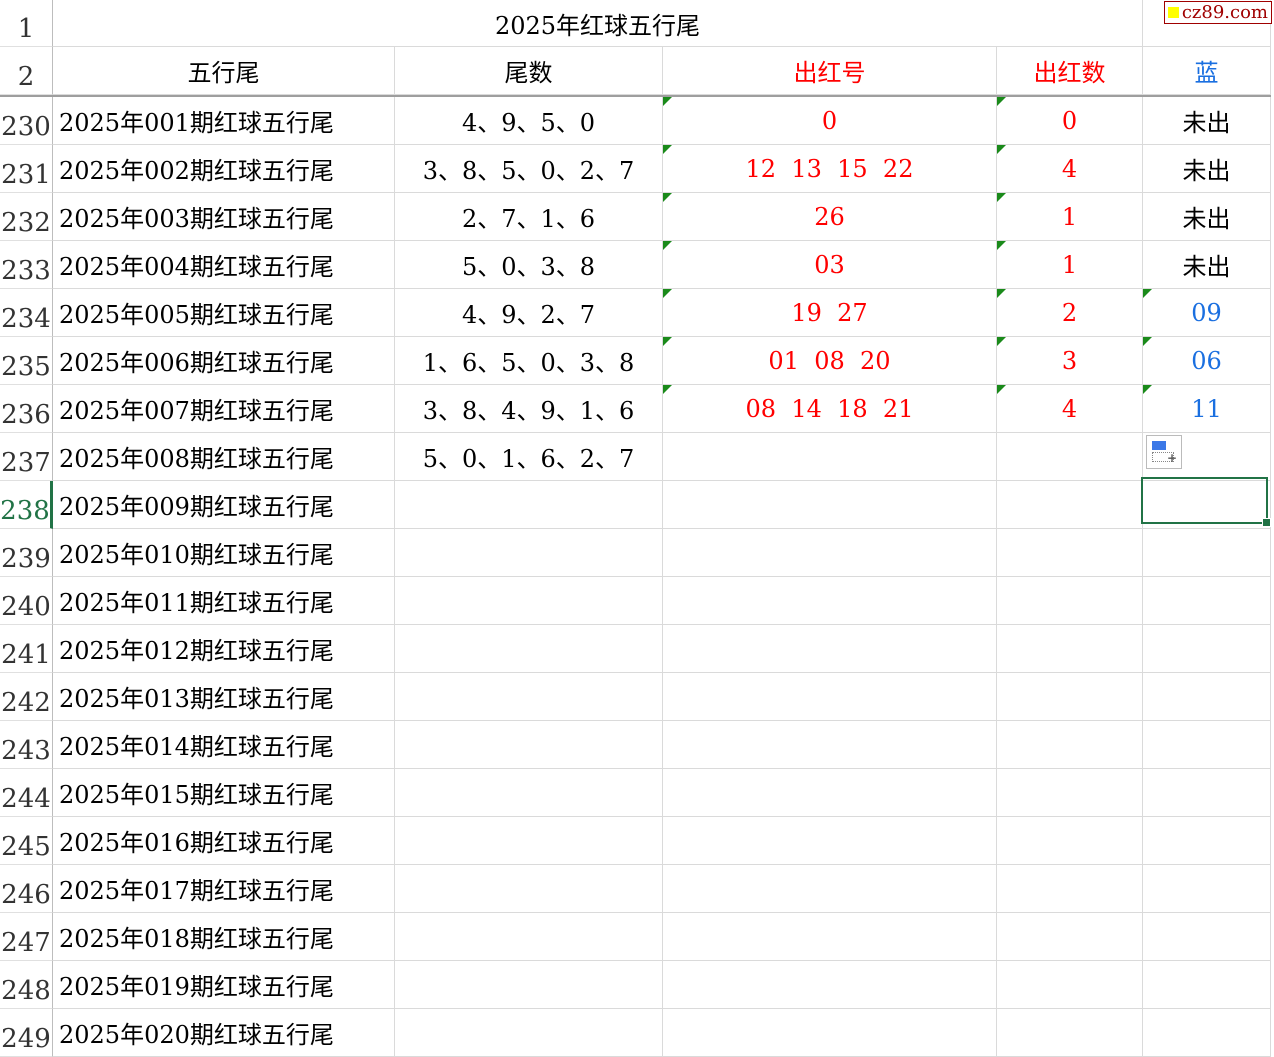 Image resolution: width=1274 pixels, height=1057 pixels. What do you see at coordinates (26, 23) in the screenshot?
I see `row-header: 1` at bounding box center [26, 23].